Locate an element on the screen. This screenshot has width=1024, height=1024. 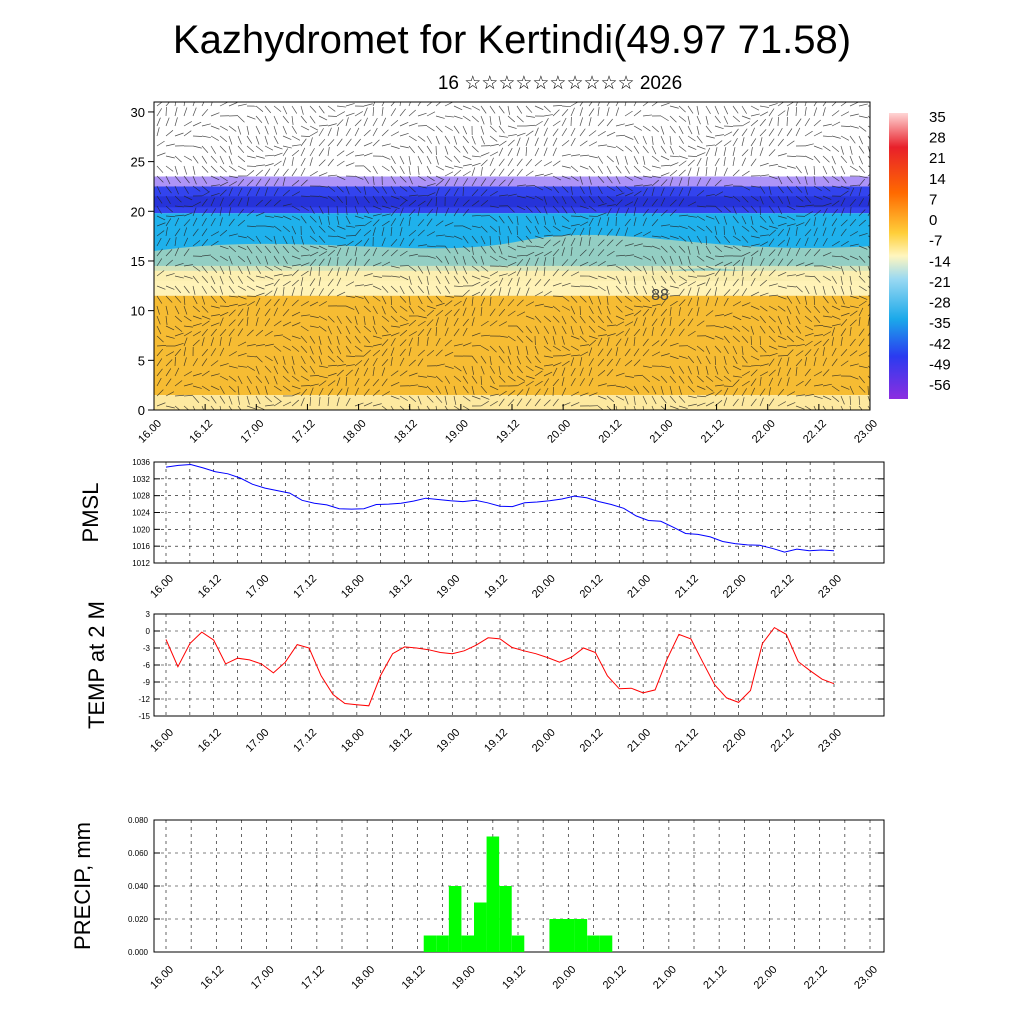
precip-bar is located at coordinates (581, 935).